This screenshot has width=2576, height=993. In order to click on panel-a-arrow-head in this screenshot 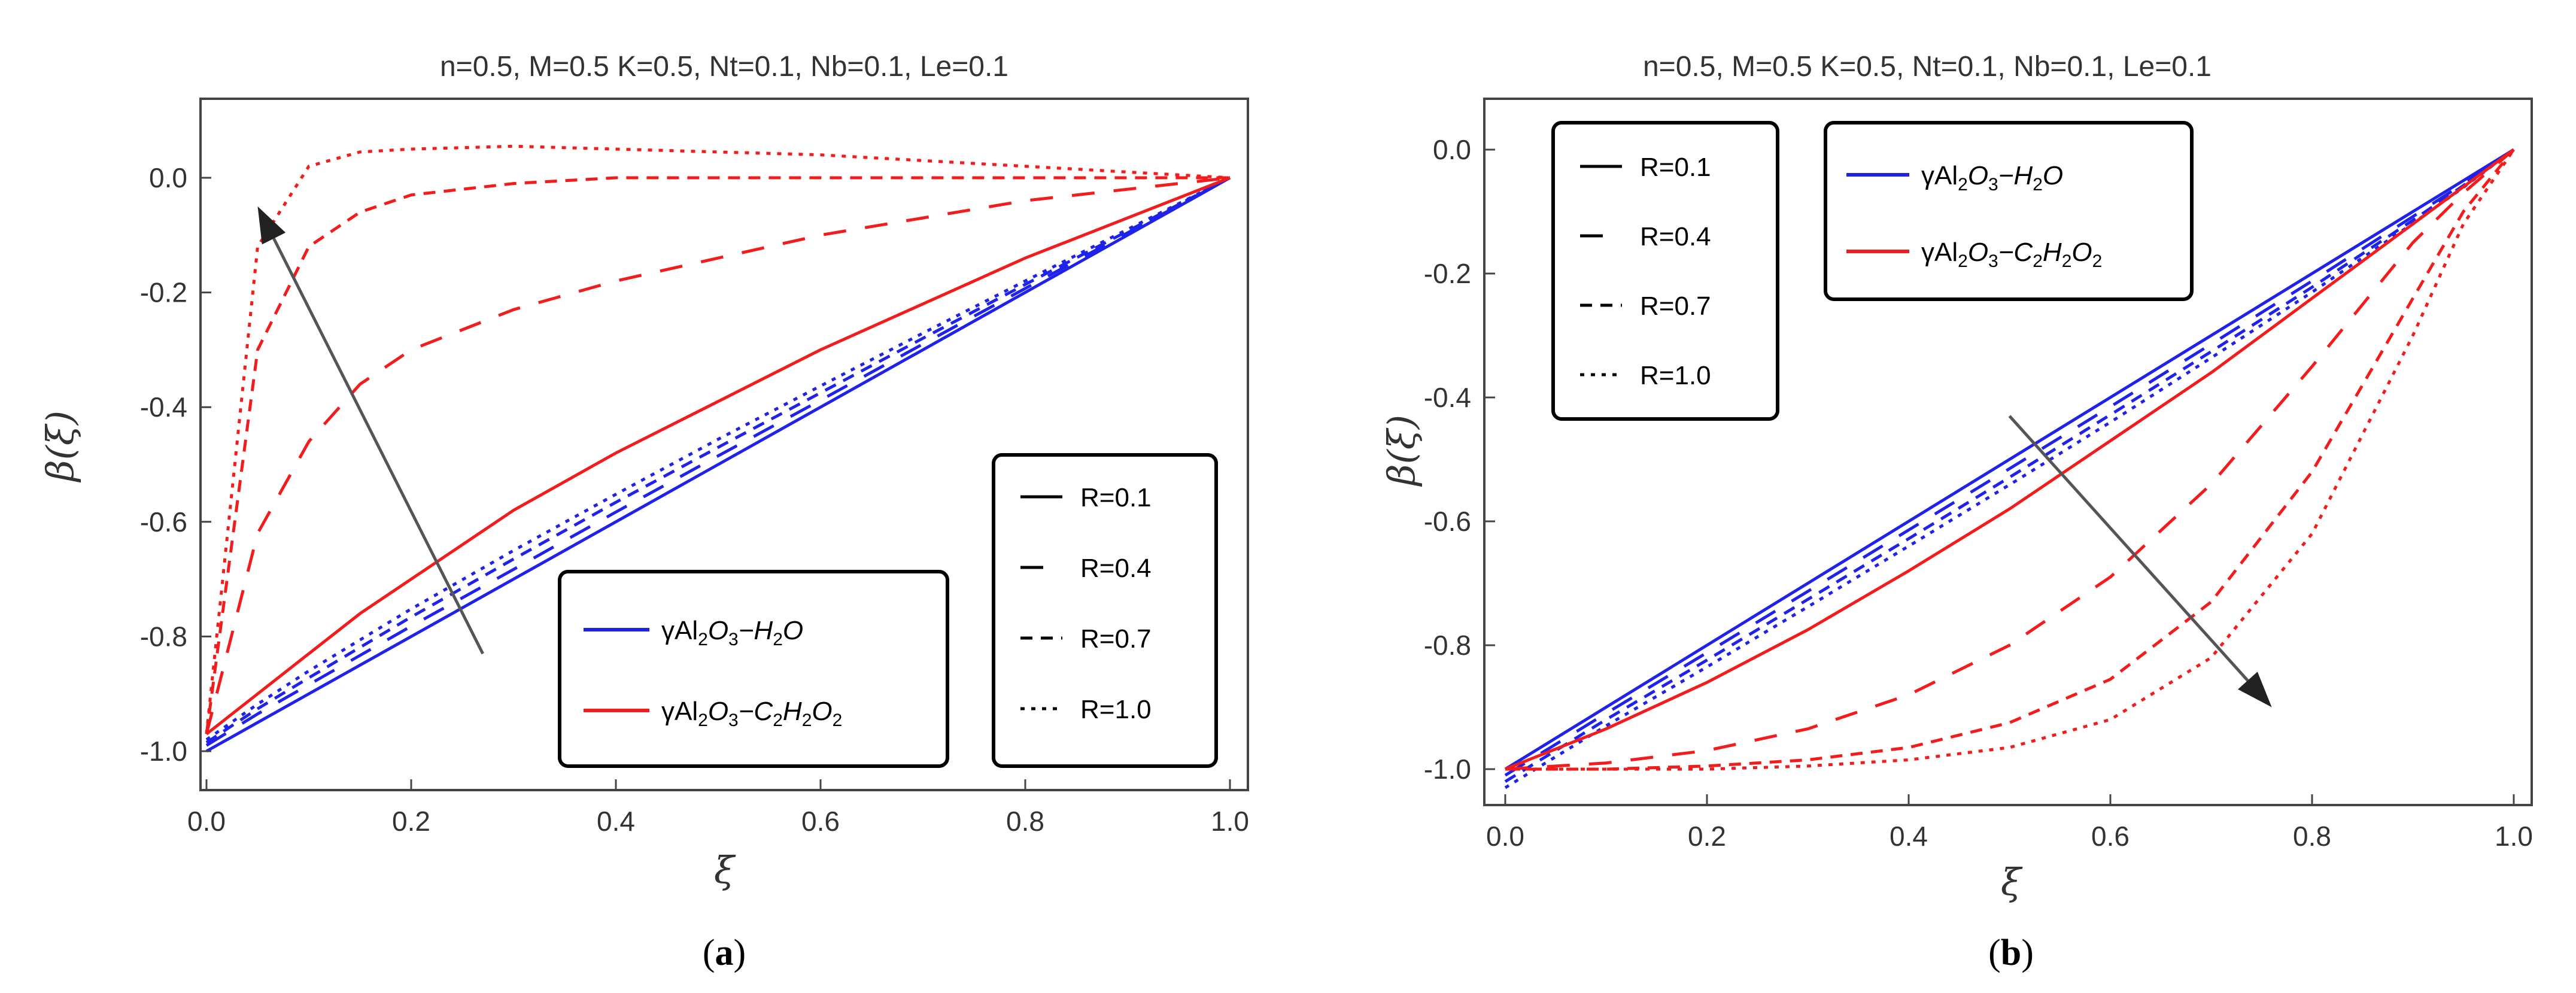, I will do `click(271, 226)`.